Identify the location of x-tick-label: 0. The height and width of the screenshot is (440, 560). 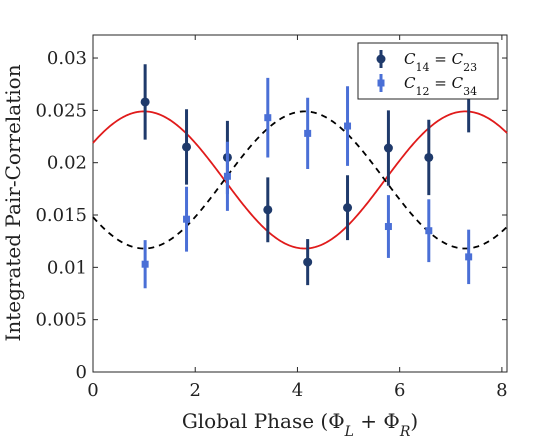
(92, 390).